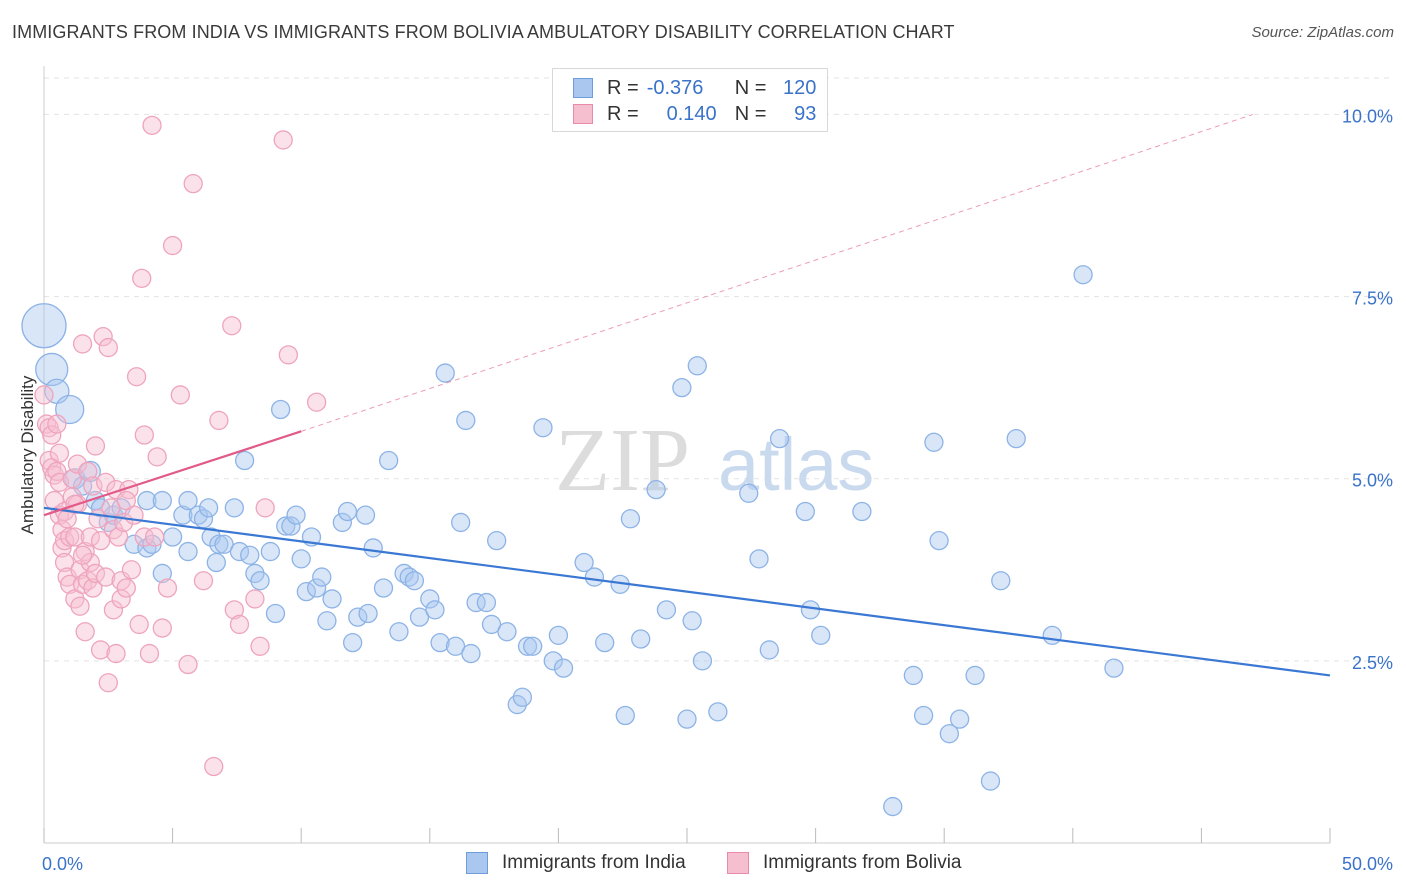 This screenshot has width=1406, height=892. I want to click on watermark-atlas: atlas, so click(796, 464).